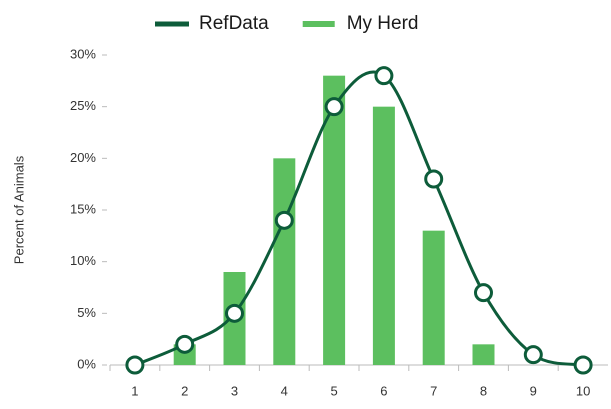  What do you see at coordinates (284, 390) in the screenshot?
I see `x-tick-label: 4` at bounding box center [284, 390].